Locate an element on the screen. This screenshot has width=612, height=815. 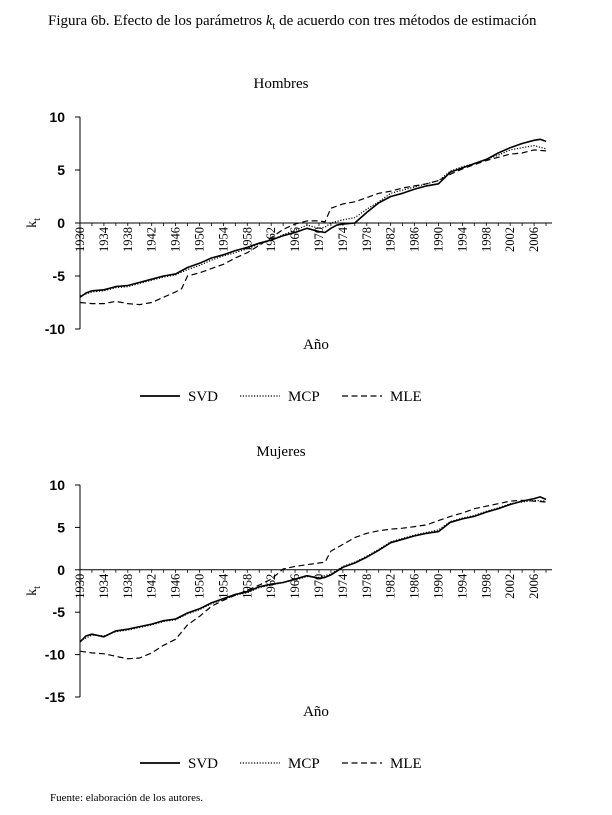
chart1-y-tick-label: -5 is located at coordinates (59, 612).